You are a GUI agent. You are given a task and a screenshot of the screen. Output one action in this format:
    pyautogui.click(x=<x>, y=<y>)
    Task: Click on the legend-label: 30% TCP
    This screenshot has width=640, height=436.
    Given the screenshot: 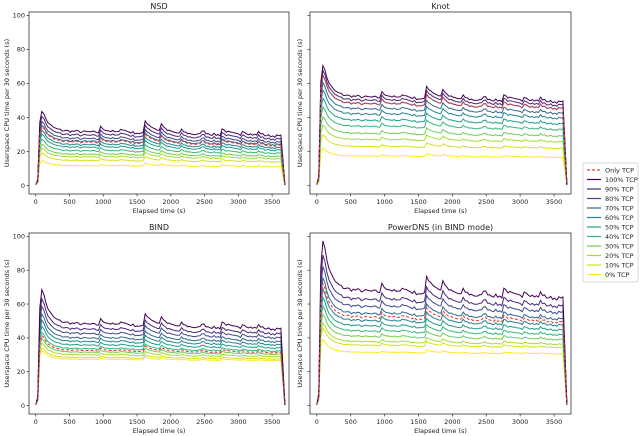 What is the action you would take?
    pyautogui.click(x=619, y=246)
    